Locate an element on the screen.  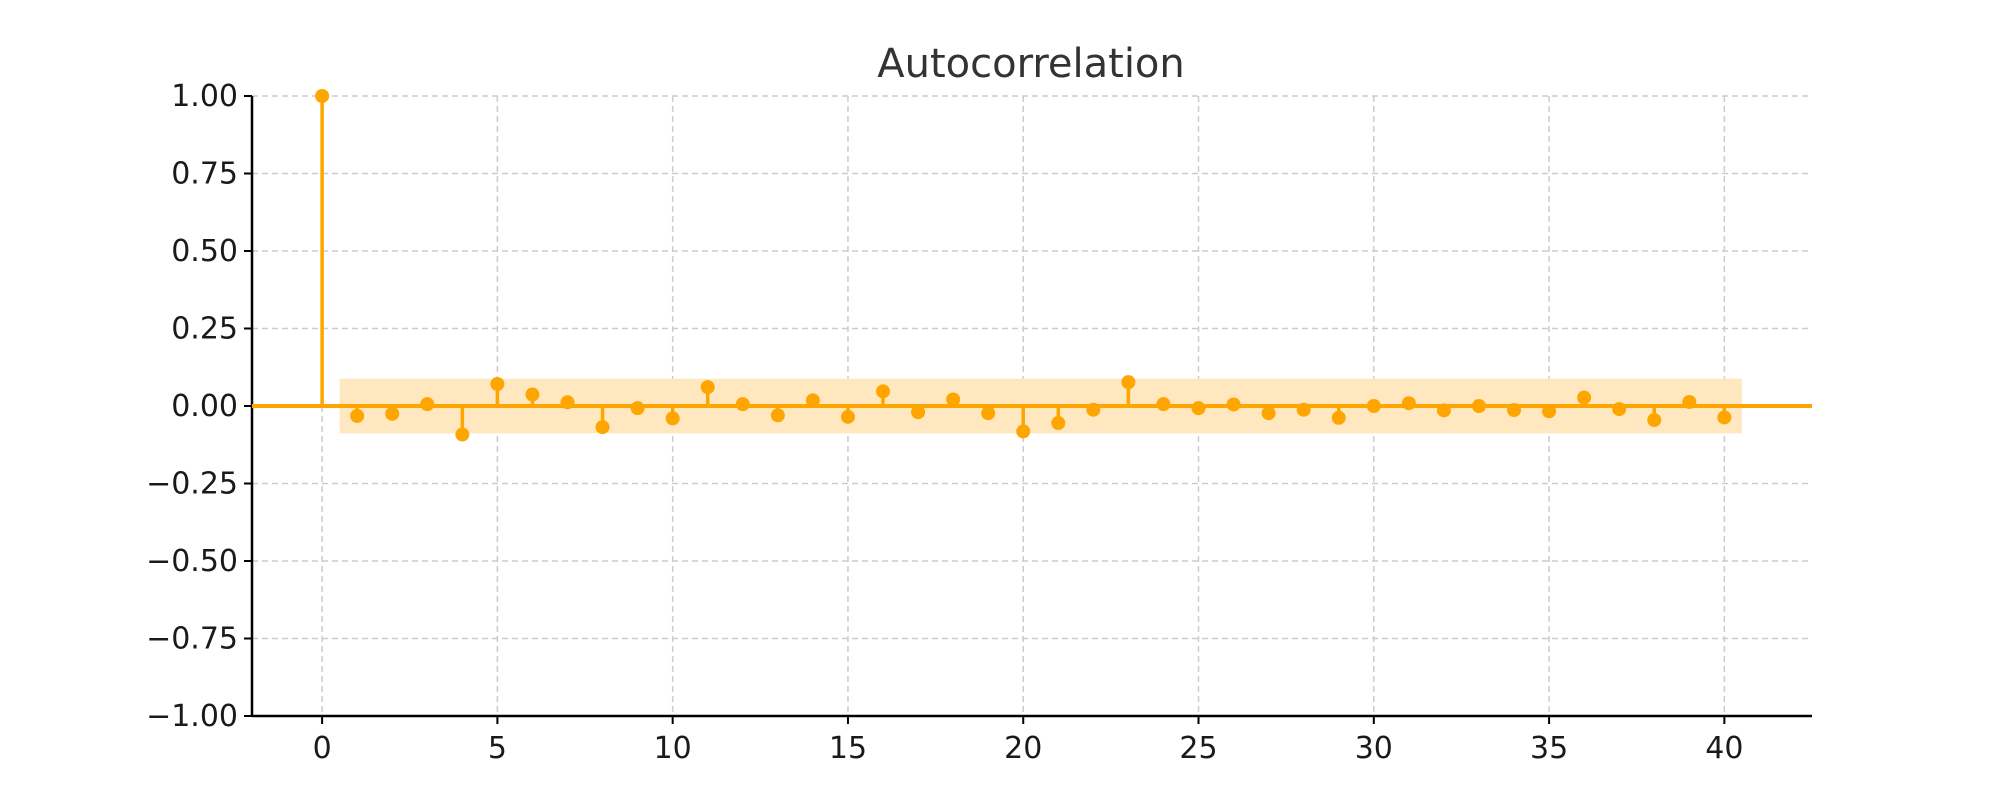
x-axis-ticks: 0 5 10 15 20 25 30 35 40 is located at coordinates (1028, 741).